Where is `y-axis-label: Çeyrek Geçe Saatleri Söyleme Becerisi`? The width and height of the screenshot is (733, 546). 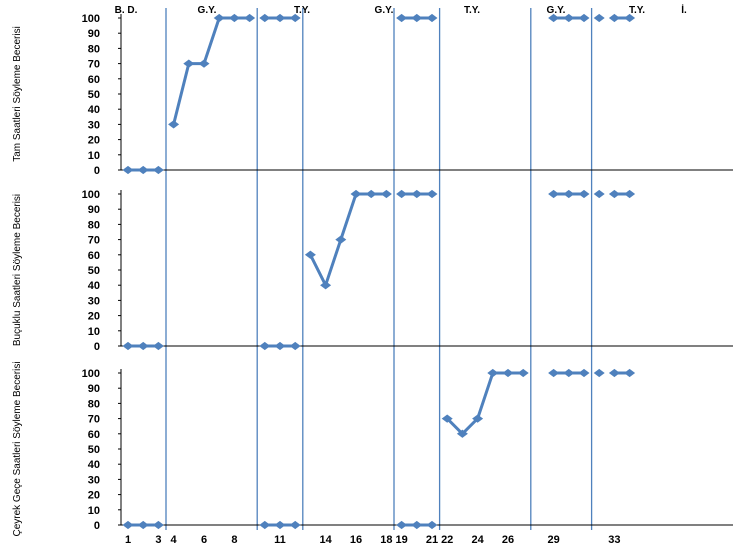
y-axis-label: Çeyrek Geçe Saatleri Söyleme Becerisi is located at coordinates (17, 448).